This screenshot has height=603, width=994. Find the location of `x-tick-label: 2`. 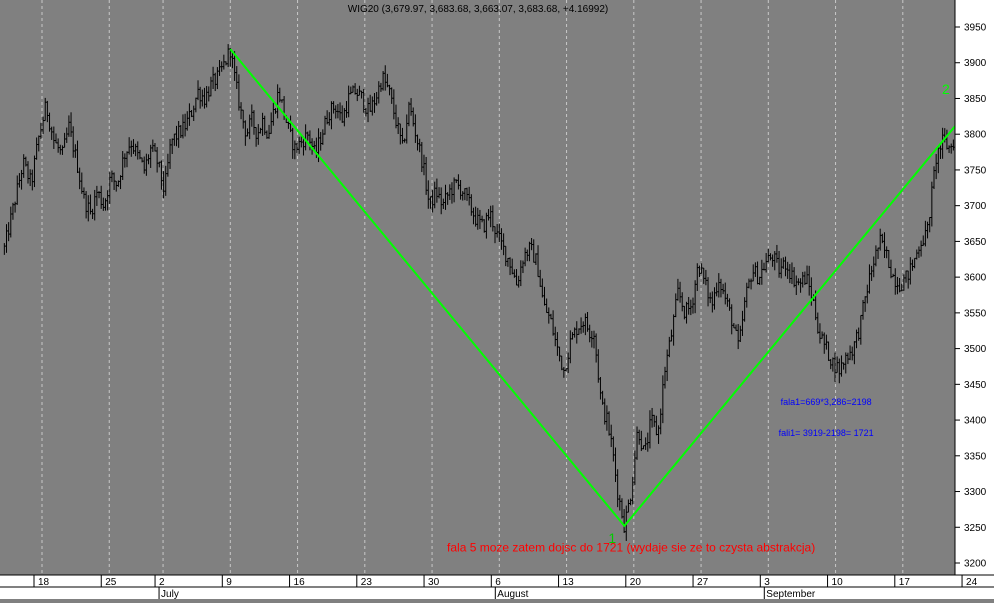

x-tick-label: 2 is located at coordinates (162, 582).